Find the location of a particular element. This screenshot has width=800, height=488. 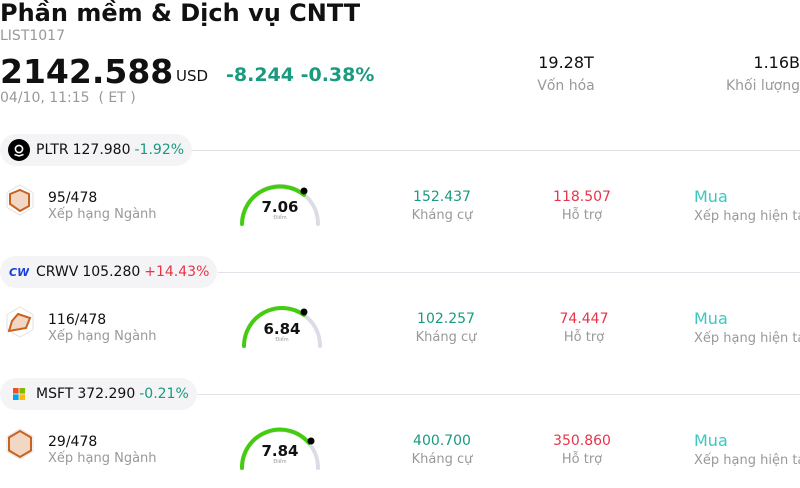

support: 118.507 Hỗ trợ is located at coordinates (582, 206).